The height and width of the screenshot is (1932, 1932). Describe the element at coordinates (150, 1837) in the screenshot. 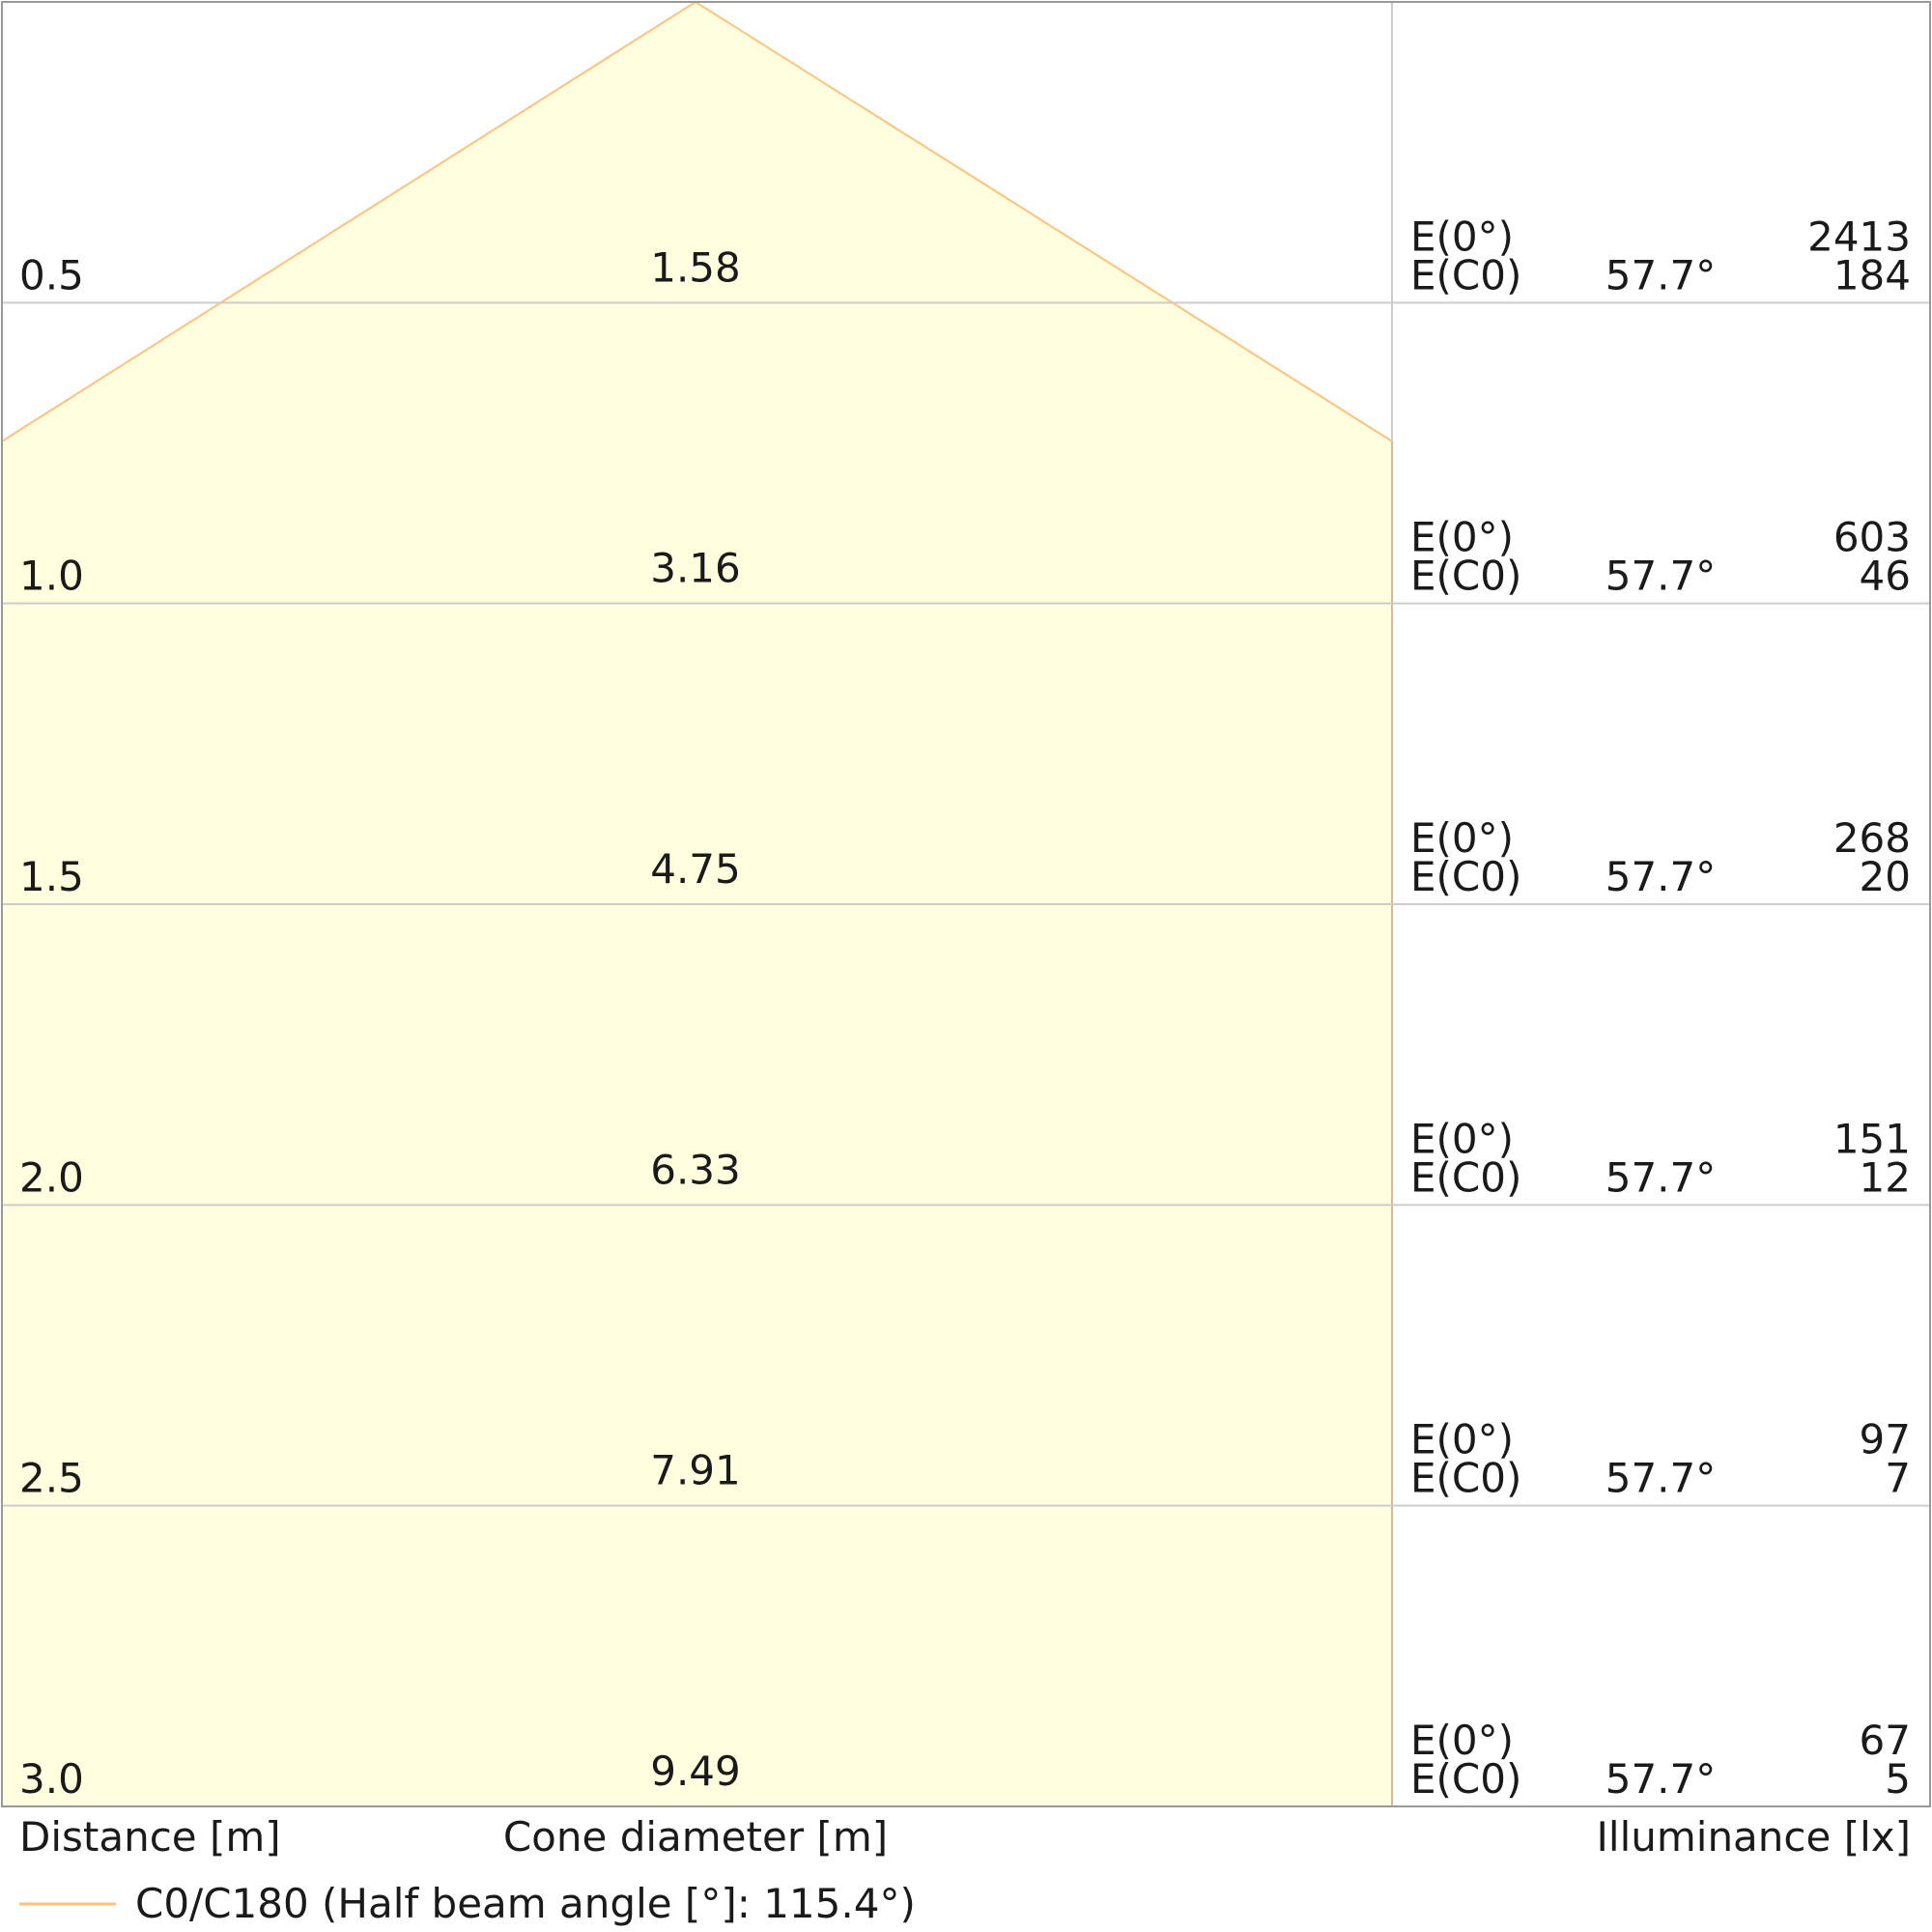

I see `y-axis-label: Distance [m]` at that location.